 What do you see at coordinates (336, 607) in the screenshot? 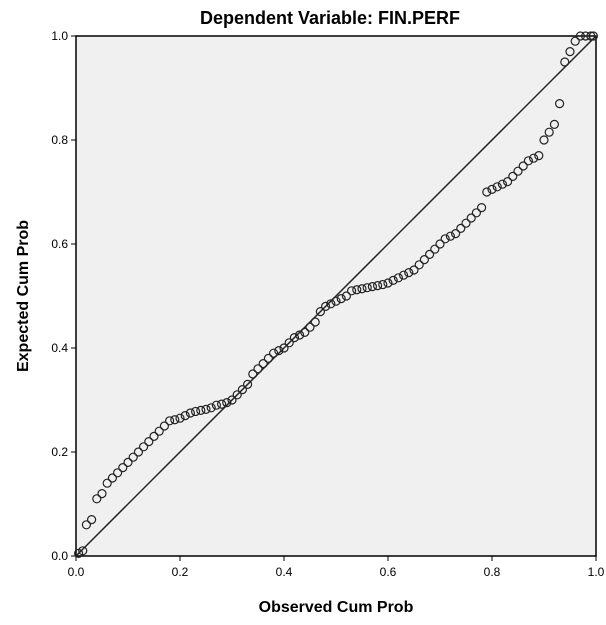
I see `x-axis-title: Observed Cum Prob` at bounding box center [336, 607].